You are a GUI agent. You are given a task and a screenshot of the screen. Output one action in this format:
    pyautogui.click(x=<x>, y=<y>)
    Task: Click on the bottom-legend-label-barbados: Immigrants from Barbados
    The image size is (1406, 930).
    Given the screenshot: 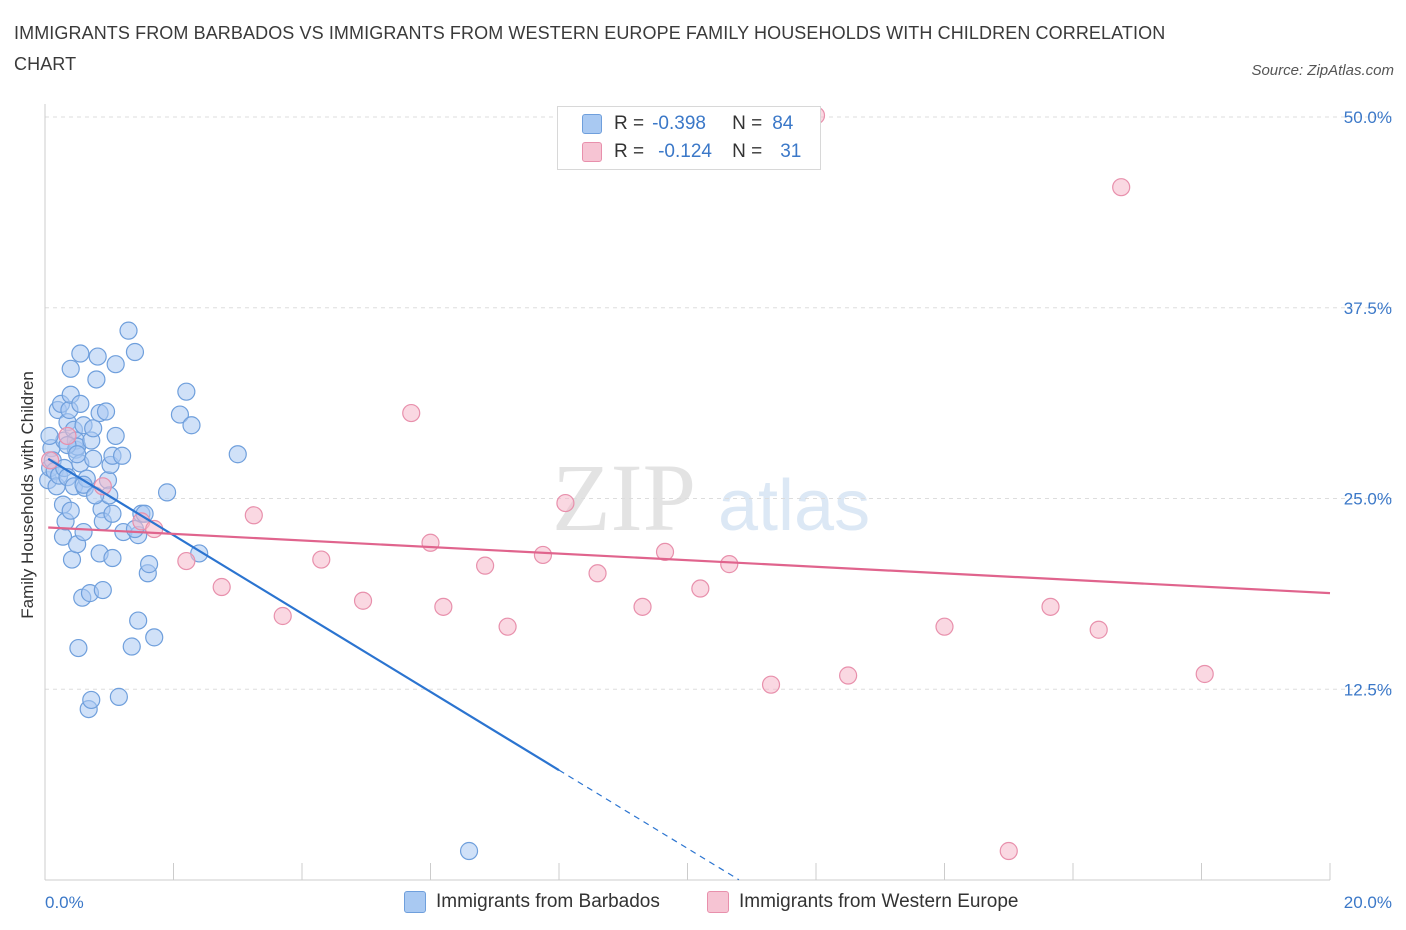 What is the action you would take?
    pyautogui.click(x=548, y=901)
    